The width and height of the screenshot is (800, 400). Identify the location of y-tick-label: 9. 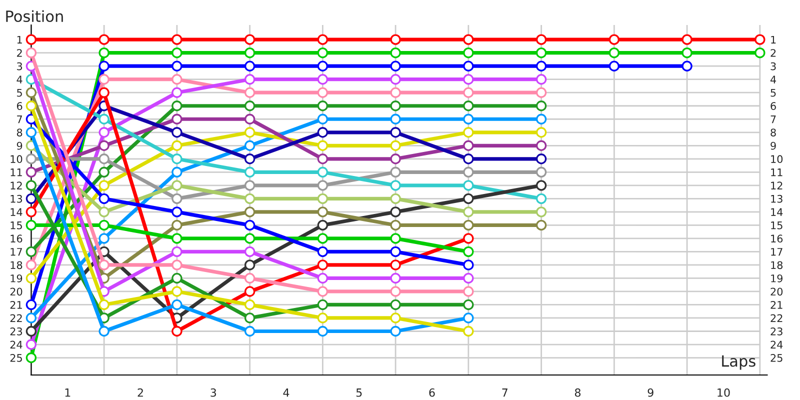
(19, 146).